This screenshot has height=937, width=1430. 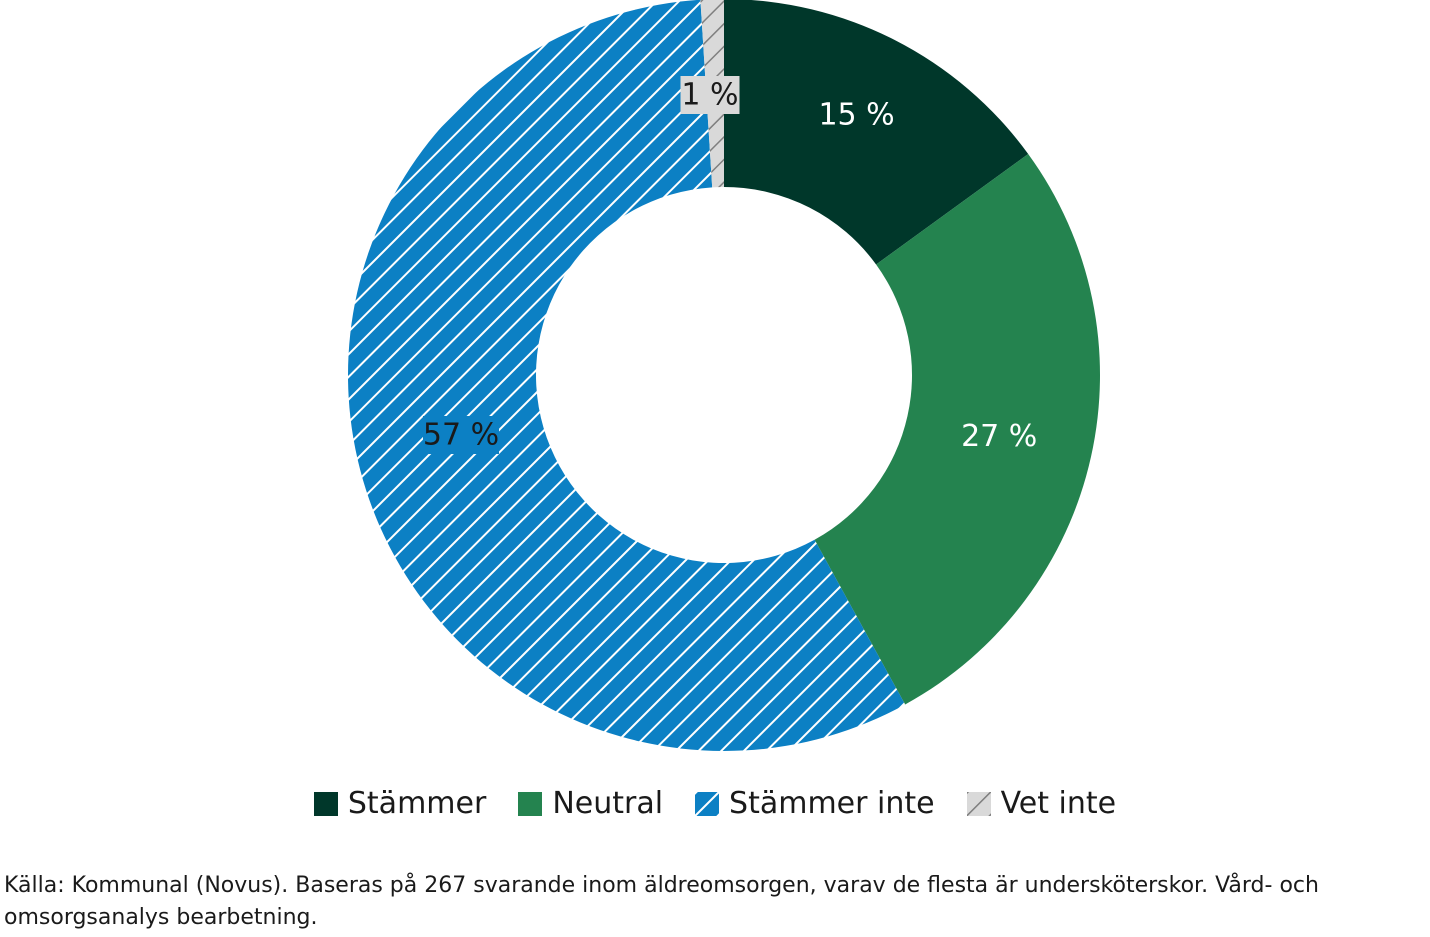 I want to click on slice-label-stammer-inte: 57 %, so click(x=461, y=435).